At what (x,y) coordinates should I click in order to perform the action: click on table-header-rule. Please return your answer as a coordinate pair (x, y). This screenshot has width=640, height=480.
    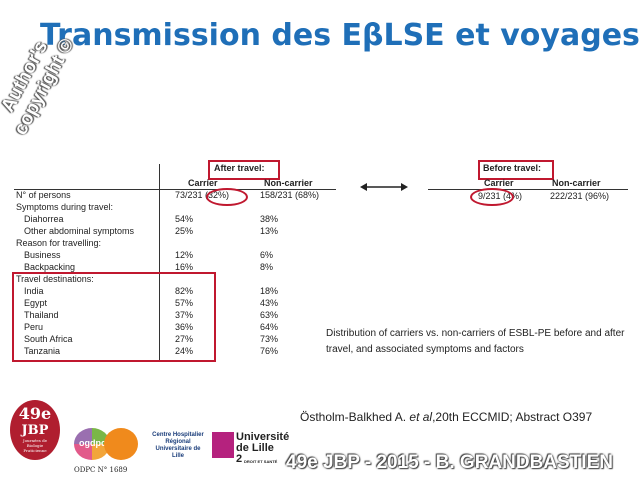
    Looking at the image, I should click on (175, 189).